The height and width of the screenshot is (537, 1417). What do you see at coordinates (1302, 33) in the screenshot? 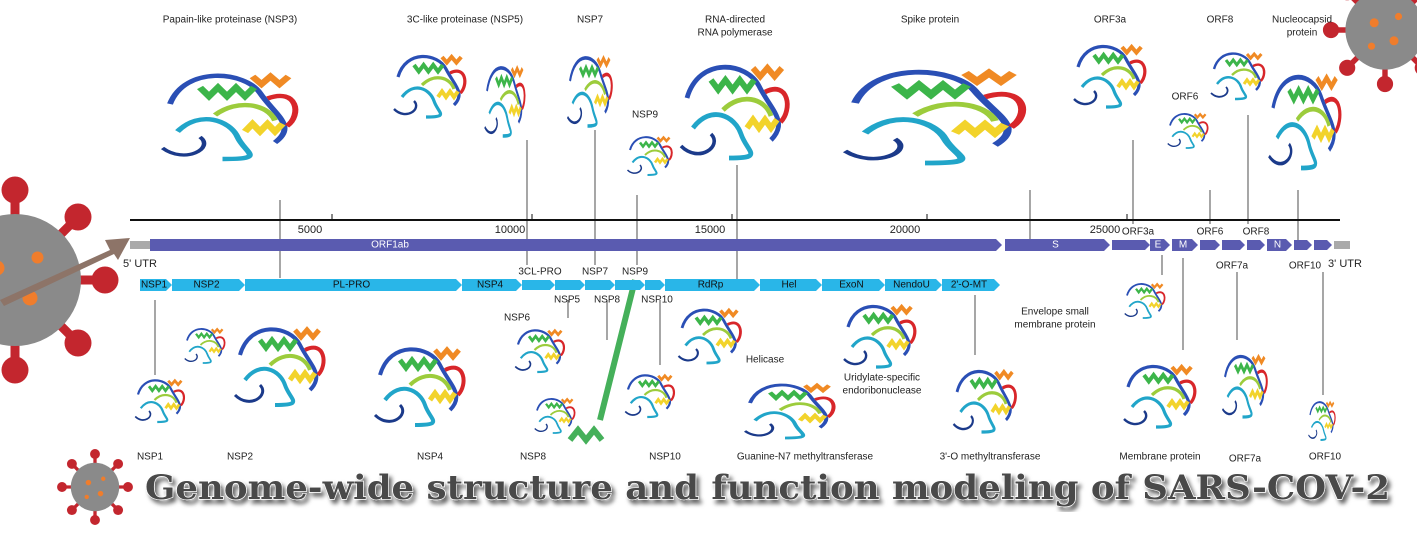
I see `structure-label: protein` at bounding box center [1302, 33].